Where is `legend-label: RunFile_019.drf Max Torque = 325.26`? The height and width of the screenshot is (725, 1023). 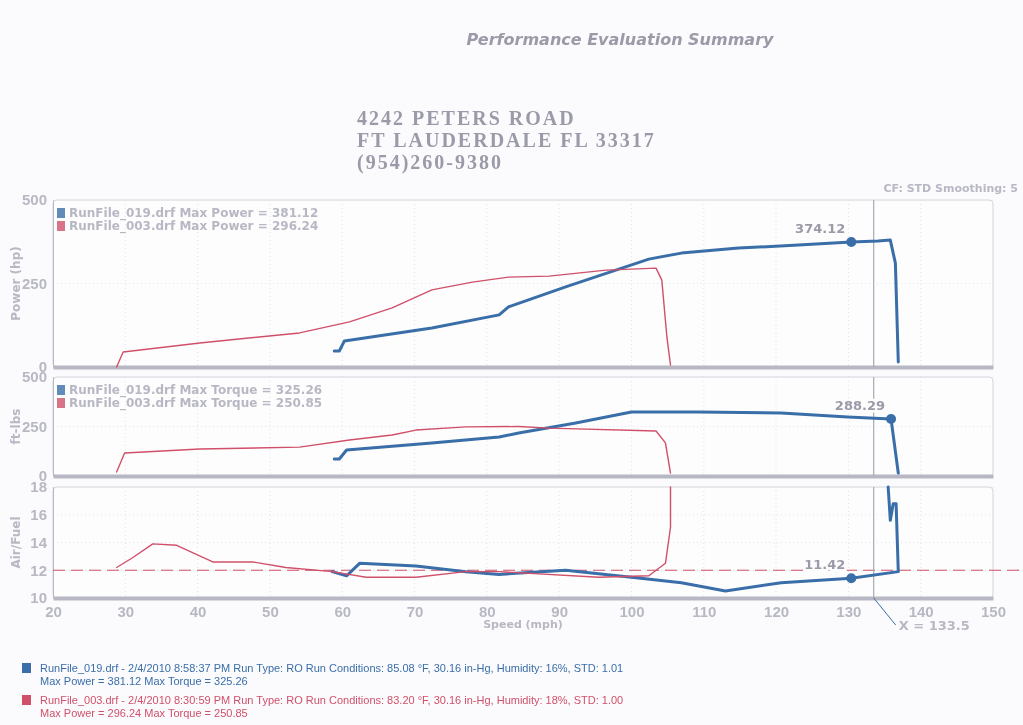
legend-label: RunFile_019.drf Max Torque = 325.26 is located at coordinates (196, 390).